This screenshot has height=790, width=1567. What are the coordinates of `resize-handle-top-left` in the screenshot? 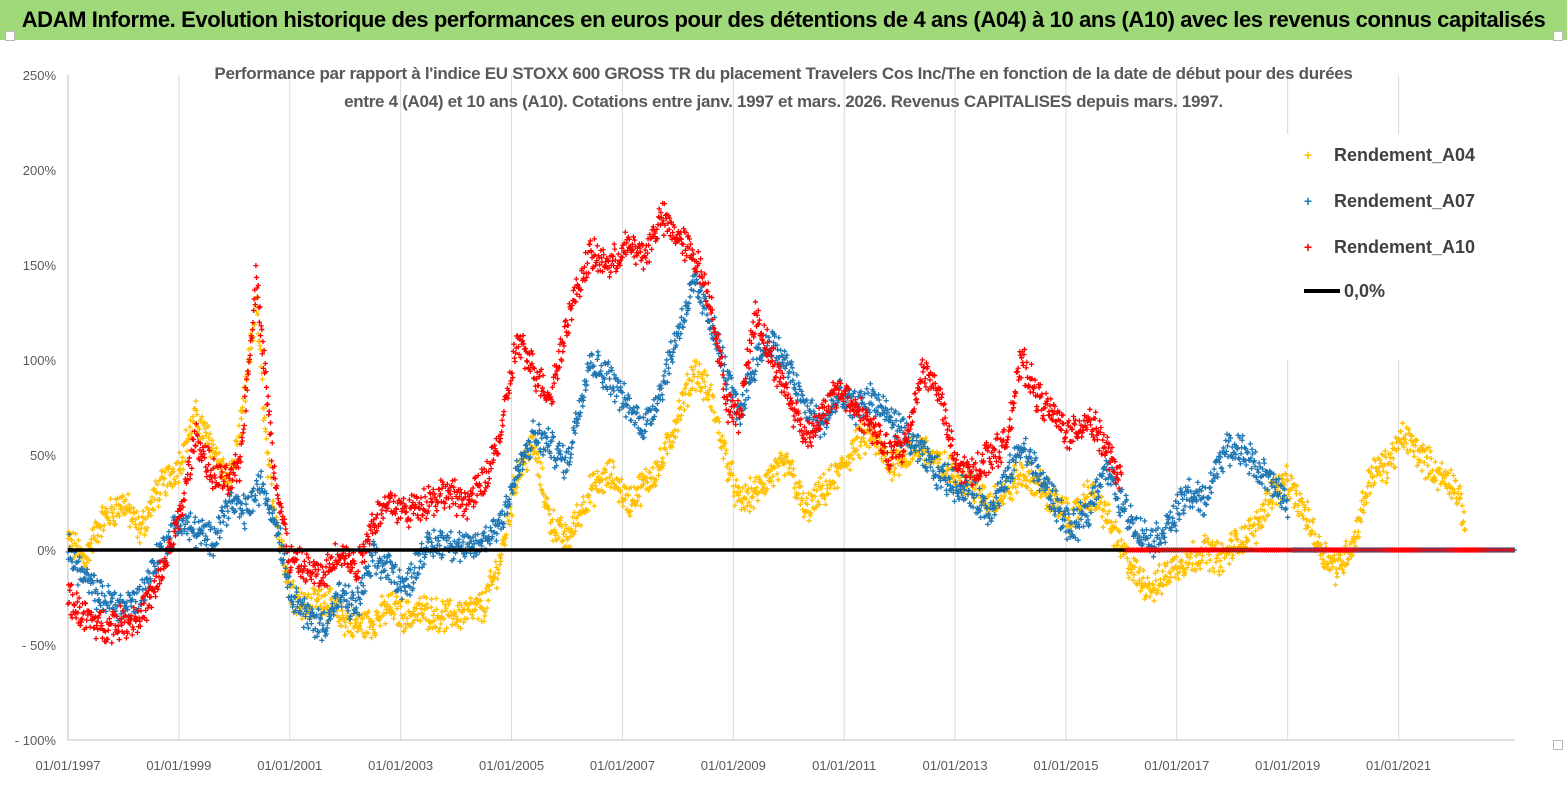 It's located at (10, 36).